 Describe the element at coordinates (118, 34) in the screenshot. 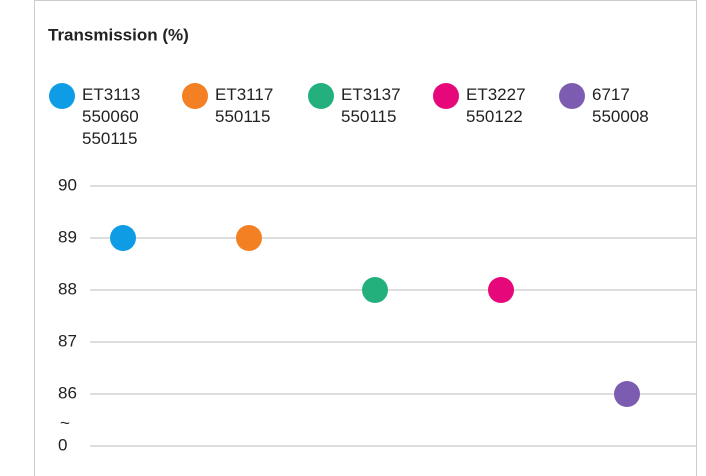

I see `chart-title: Transmission (%)` at that location.